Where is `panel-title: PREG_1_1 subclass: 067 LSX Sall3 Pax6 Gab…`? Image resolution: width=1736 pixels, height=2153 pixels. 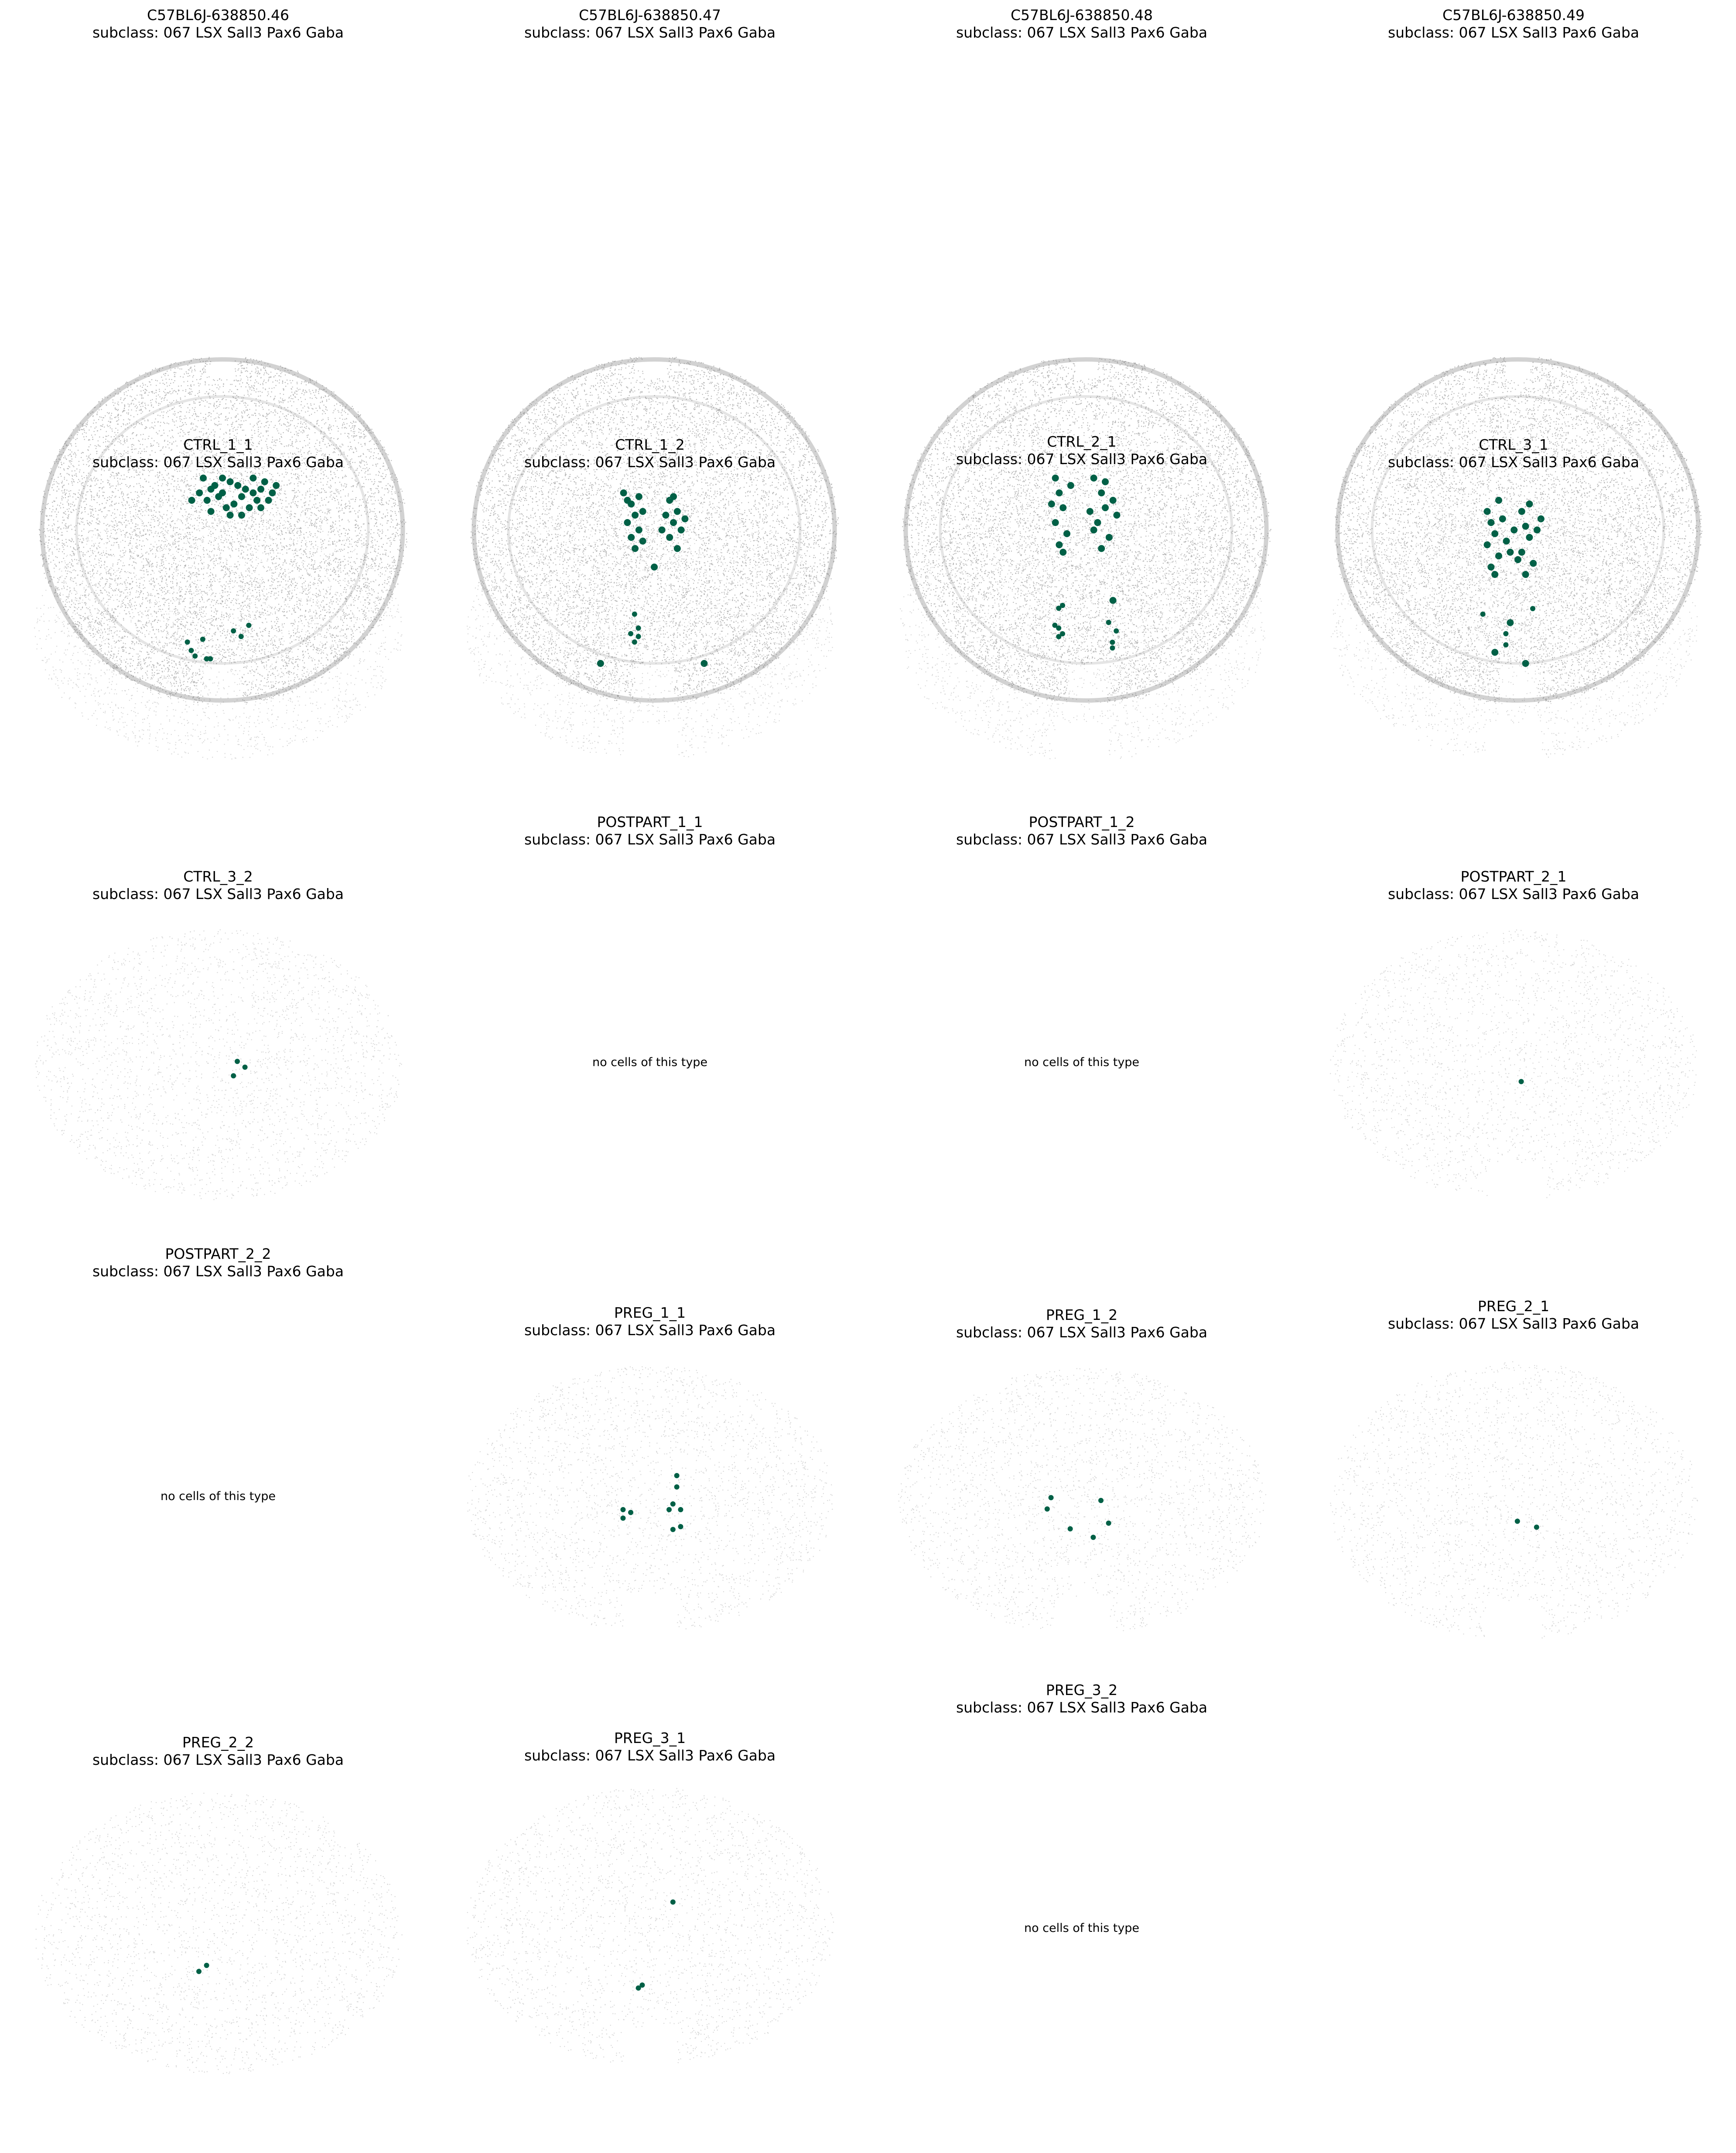
panel-title: PREG_1_1 subclass: 067 LSX Sall3 Pax6 Gab… is located at coordinates (650, 1322).